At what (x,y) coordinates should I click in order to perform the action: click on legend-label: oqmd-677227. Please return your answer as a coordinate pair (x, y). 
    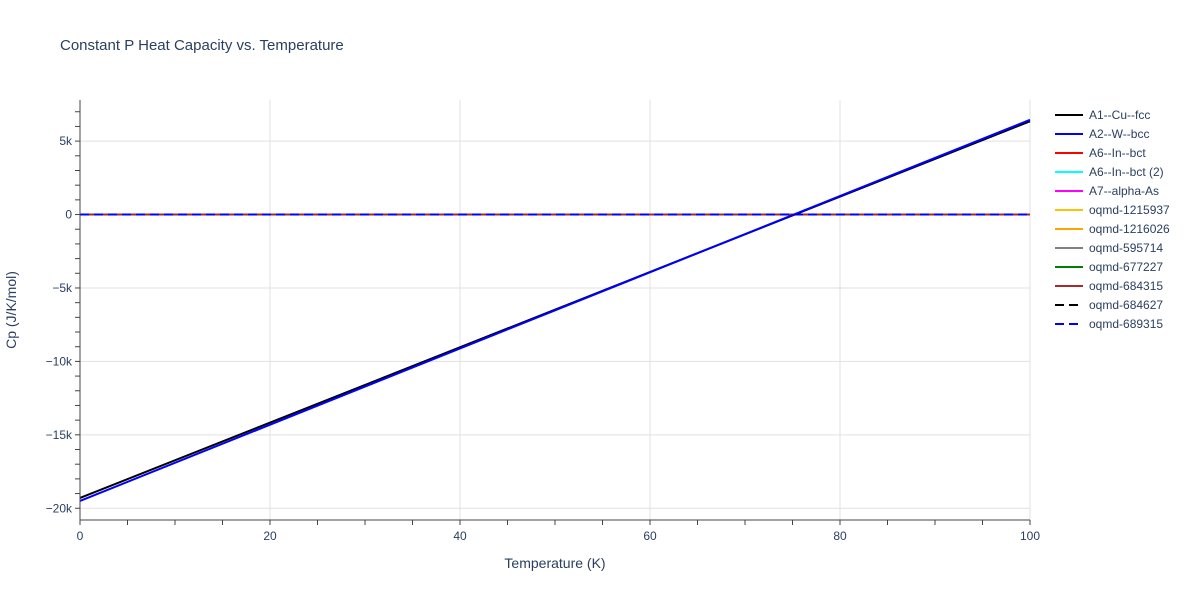
    Looking at the image, I should click on (1126, 267).